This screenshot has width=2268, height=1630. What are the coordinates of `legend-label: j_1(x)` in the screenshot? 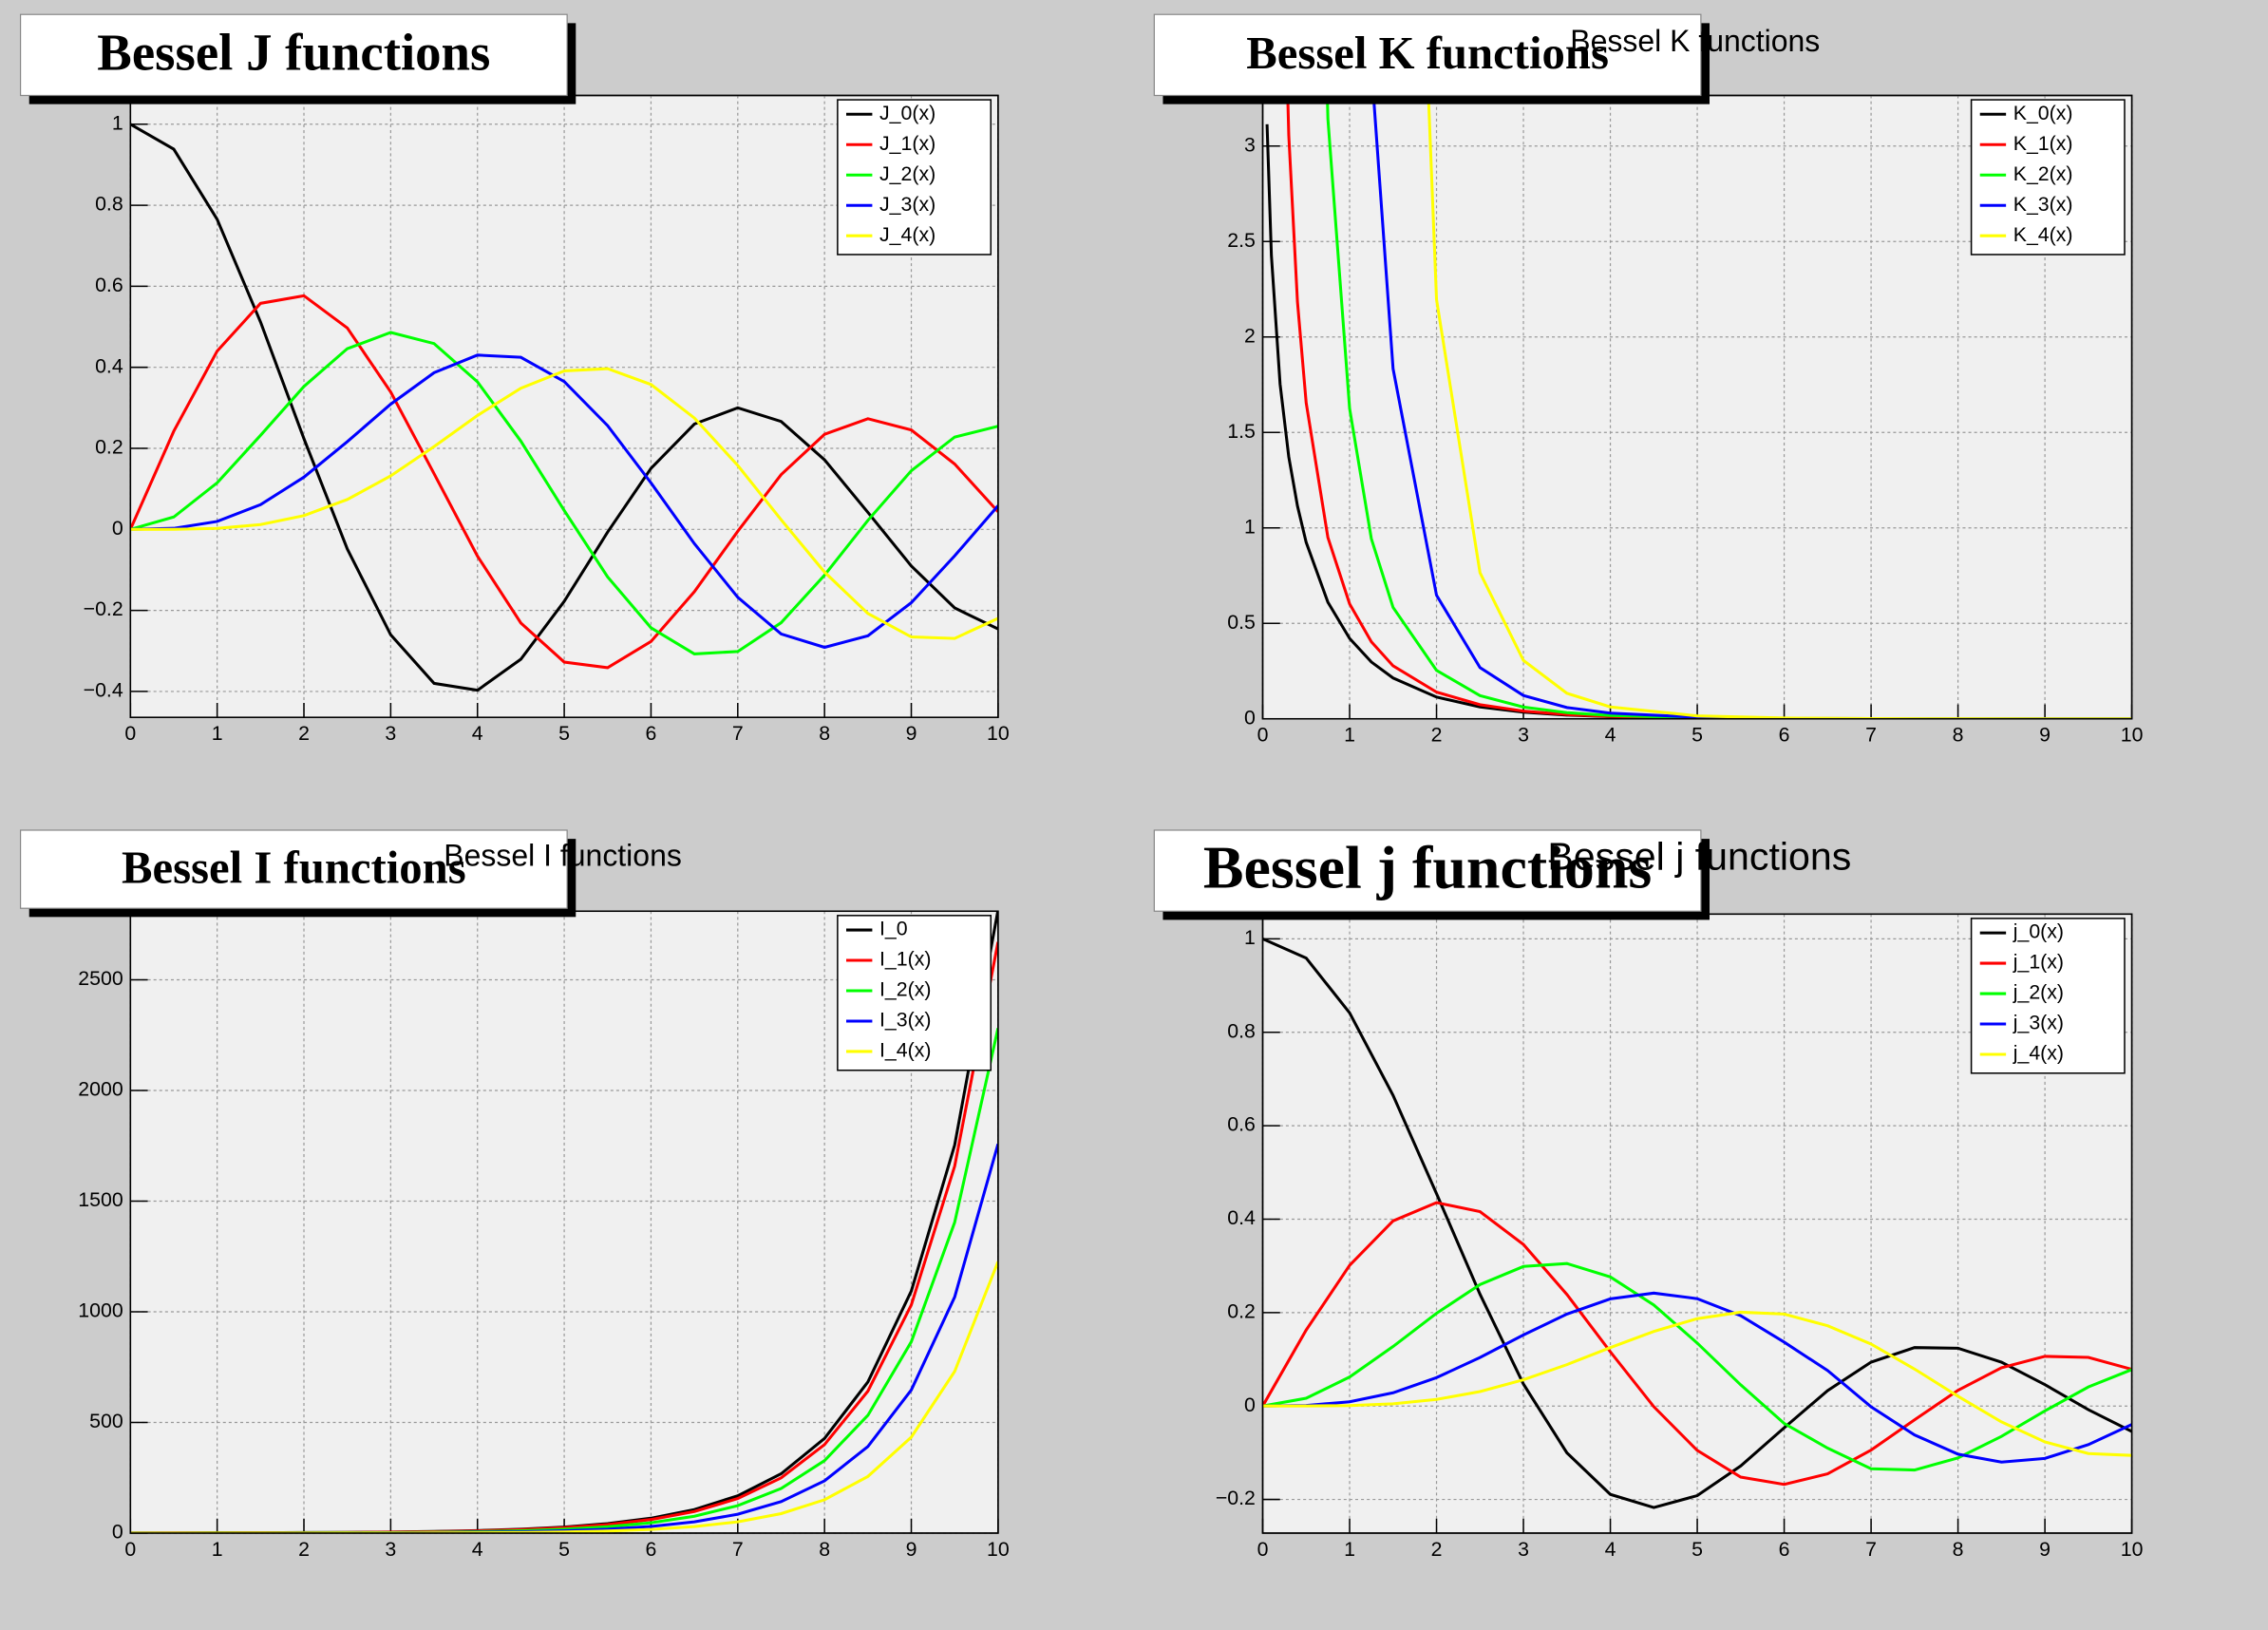 It's located at (2039, 962).